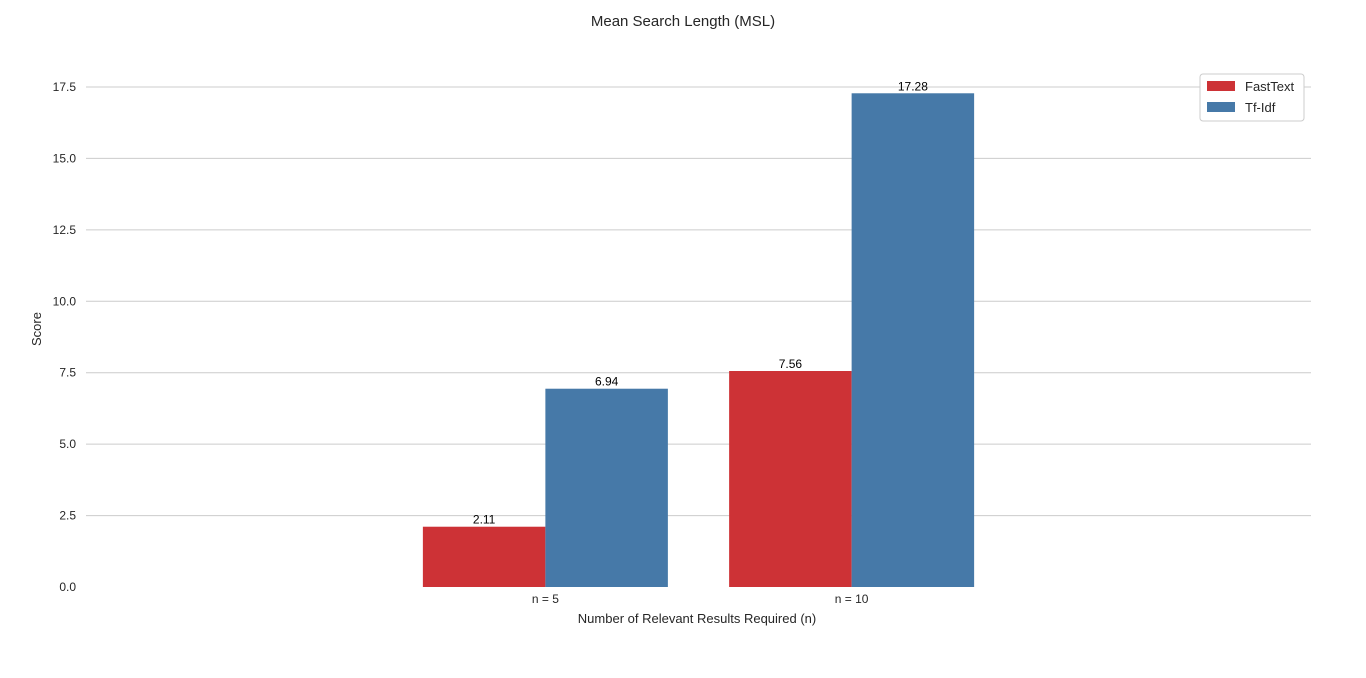 The width and height of the screenshot is (1366, 678). Describe the element at coordinates (791, 364) in the screenshot. I see `data-label: 7.56` at that location.